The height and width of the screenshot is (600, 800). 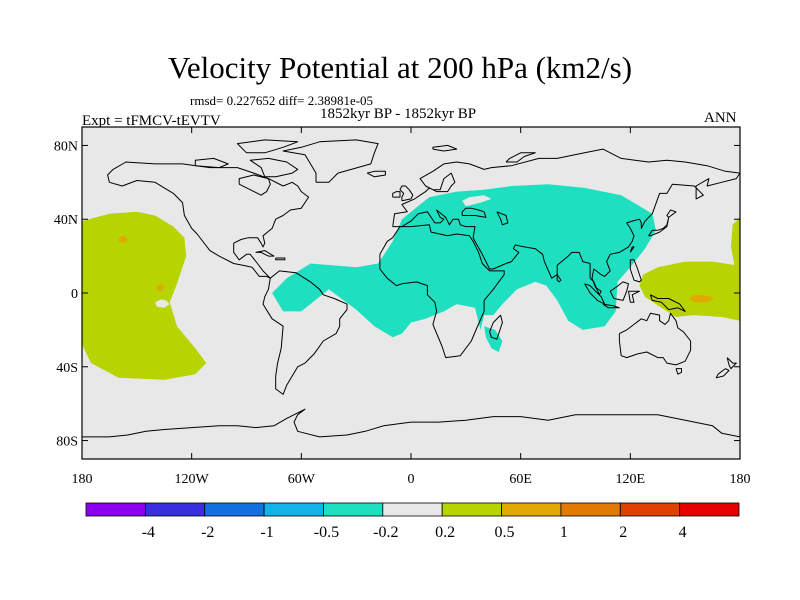 I want to click on coastline-sulawesi, so click(x=634, y=296).